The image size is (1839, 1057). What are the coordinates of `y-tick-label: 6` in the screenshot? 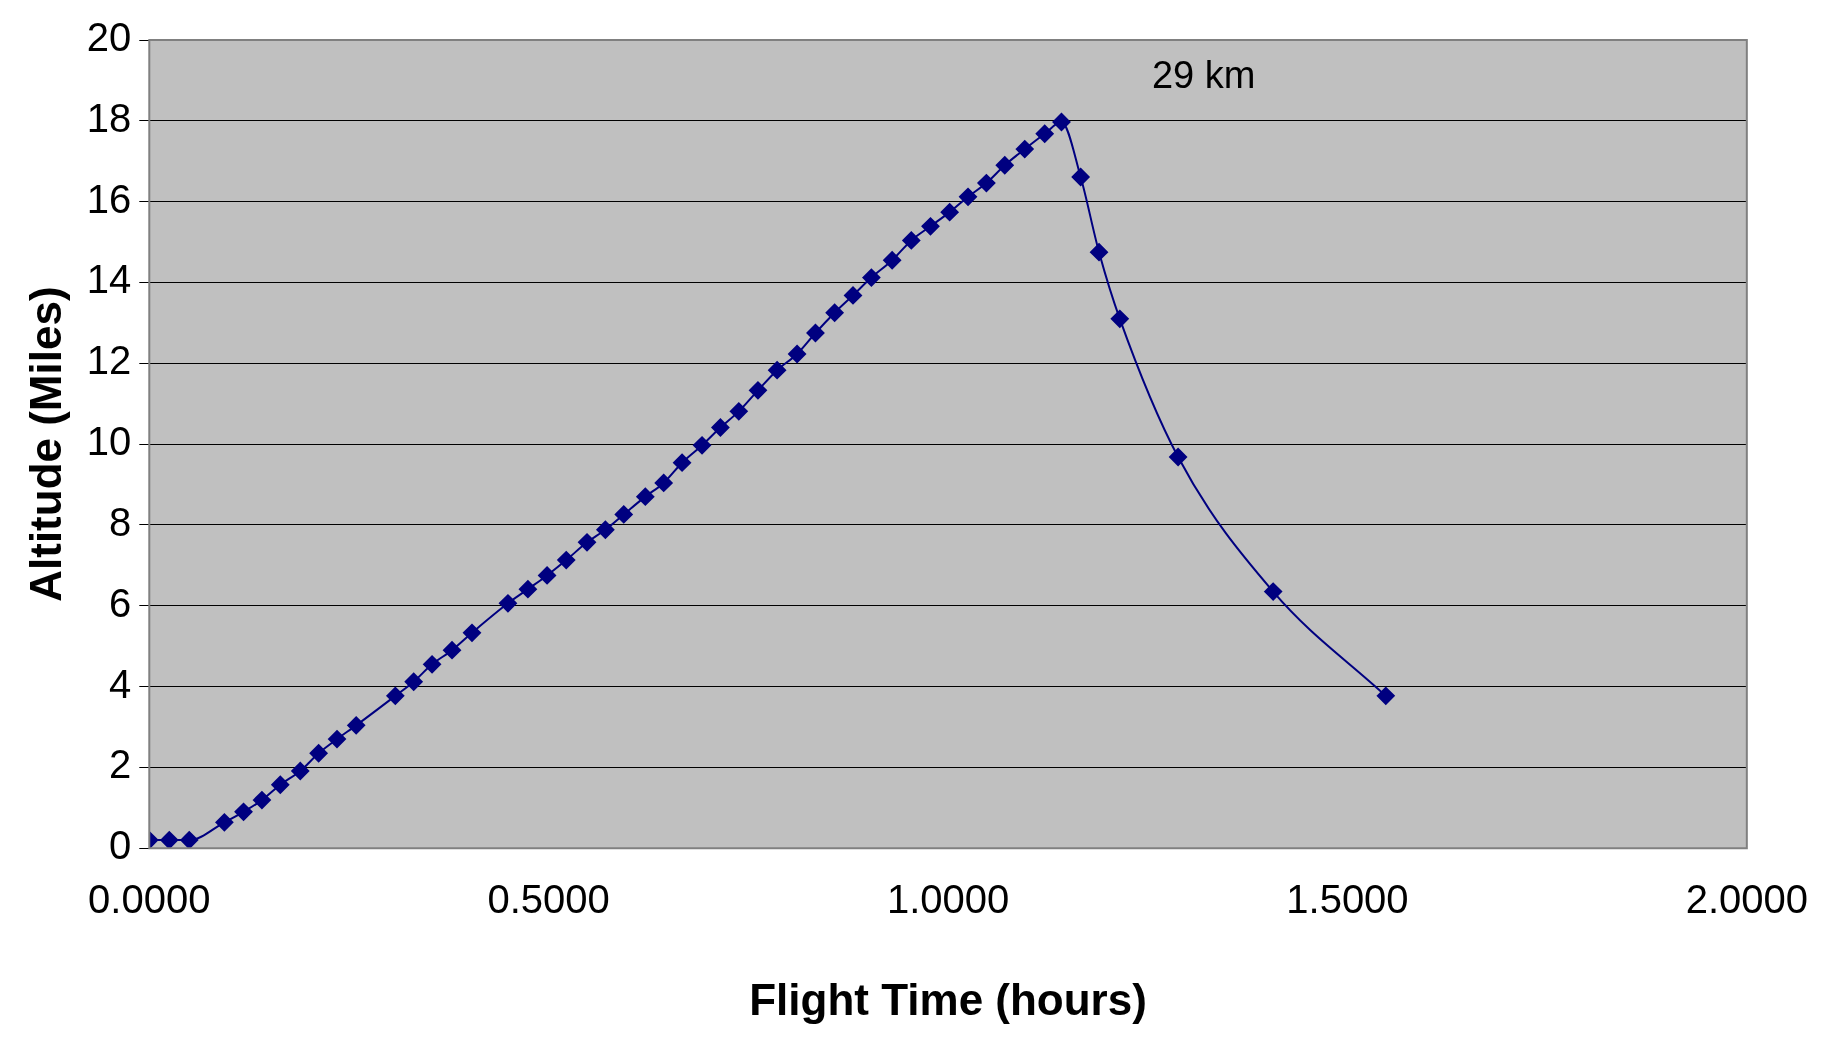 It's located at (120, 602).